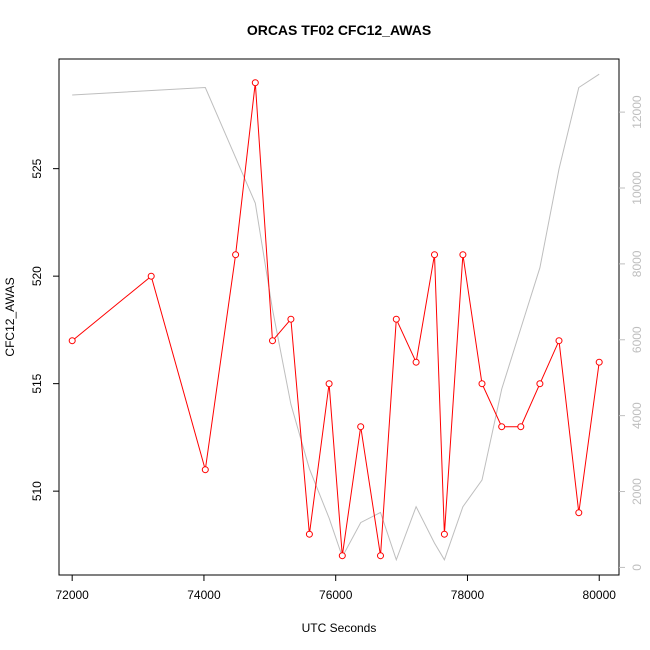  I want to click on y-tick-label: 515, so click(37, 383).